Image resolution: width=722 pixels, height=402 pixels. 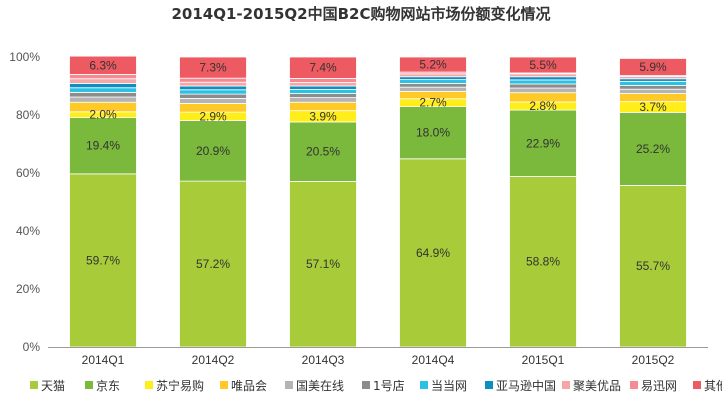 I want to click on data-label: 20.9%, so click(x=213, y=151).